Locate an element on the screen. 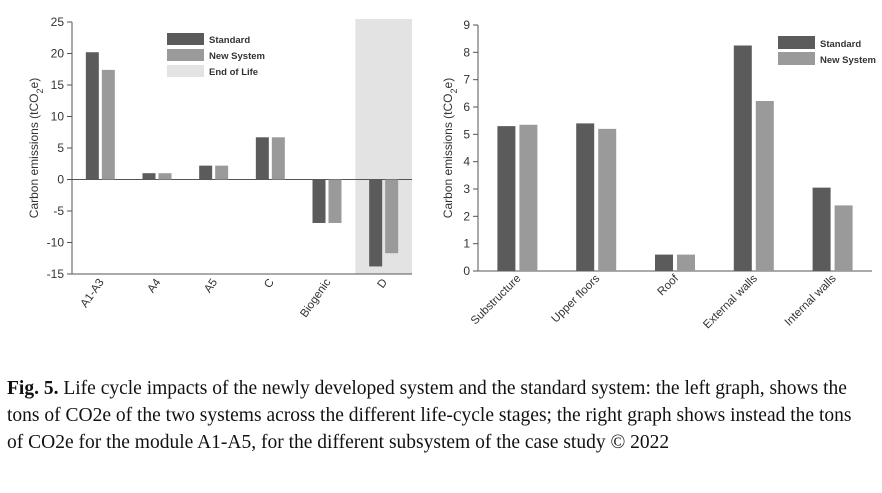 The image size is (882, 493). x-tick-label: A4 is located at coordinates (155, 285).